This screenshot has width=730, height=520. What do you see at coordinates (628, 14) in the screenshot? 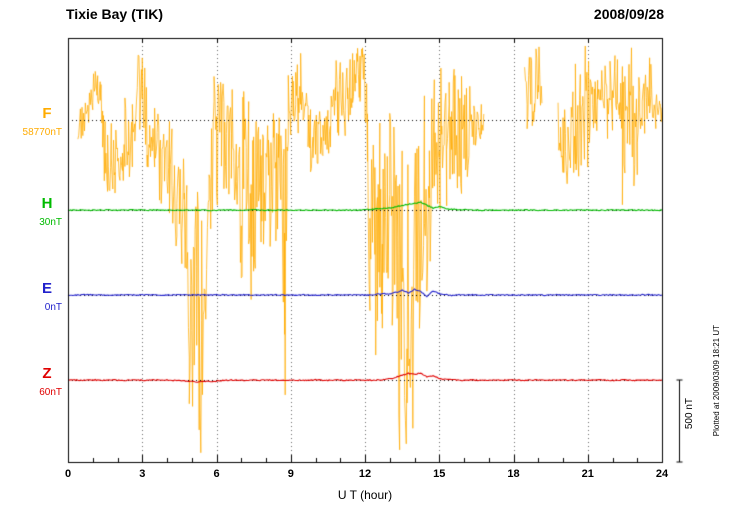
I see `plot-date: 2008/09/28` at bounding box center [628, 14].